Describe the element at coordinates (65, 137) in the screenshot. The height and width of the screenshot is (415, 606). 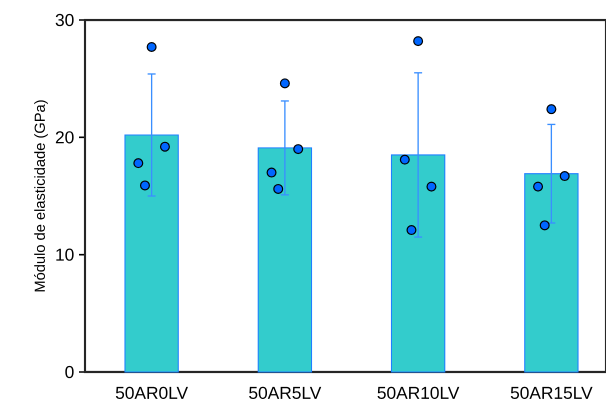
I see `y-tick-label: 20` at that location.